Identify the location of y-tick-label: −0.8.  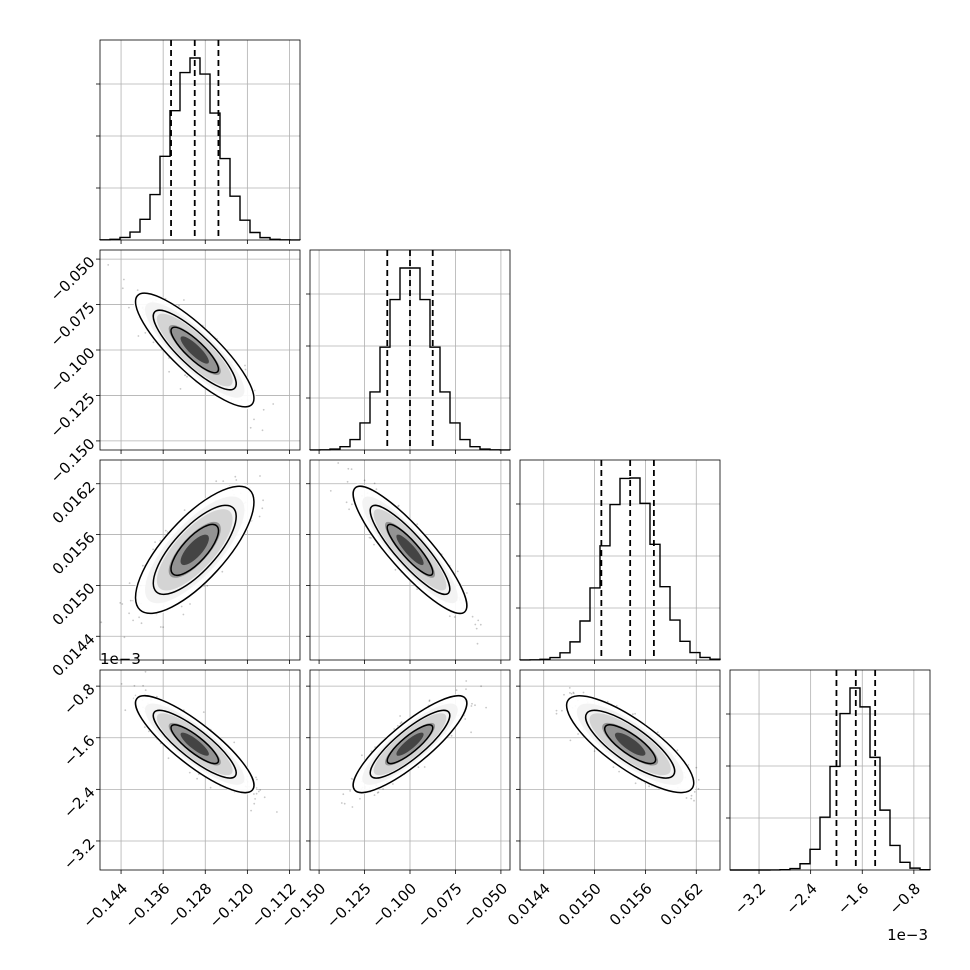
(79, 699).